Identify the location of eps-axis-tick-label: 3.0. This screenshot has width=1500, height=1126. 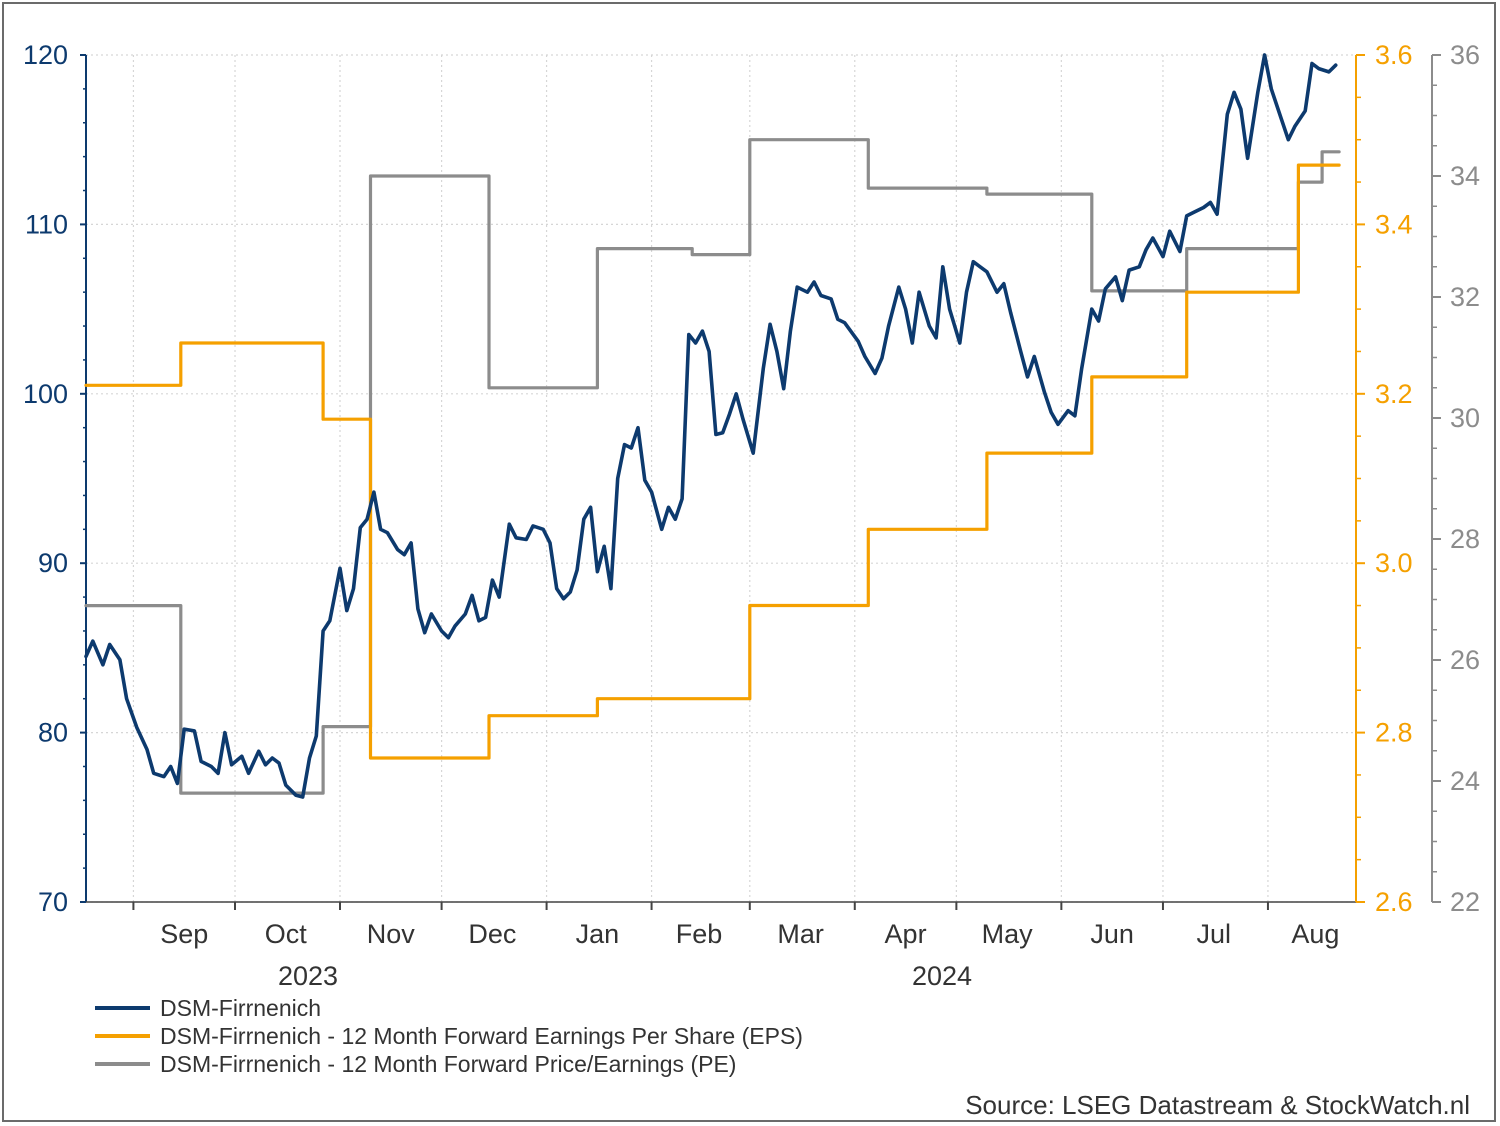
(1394, 563).